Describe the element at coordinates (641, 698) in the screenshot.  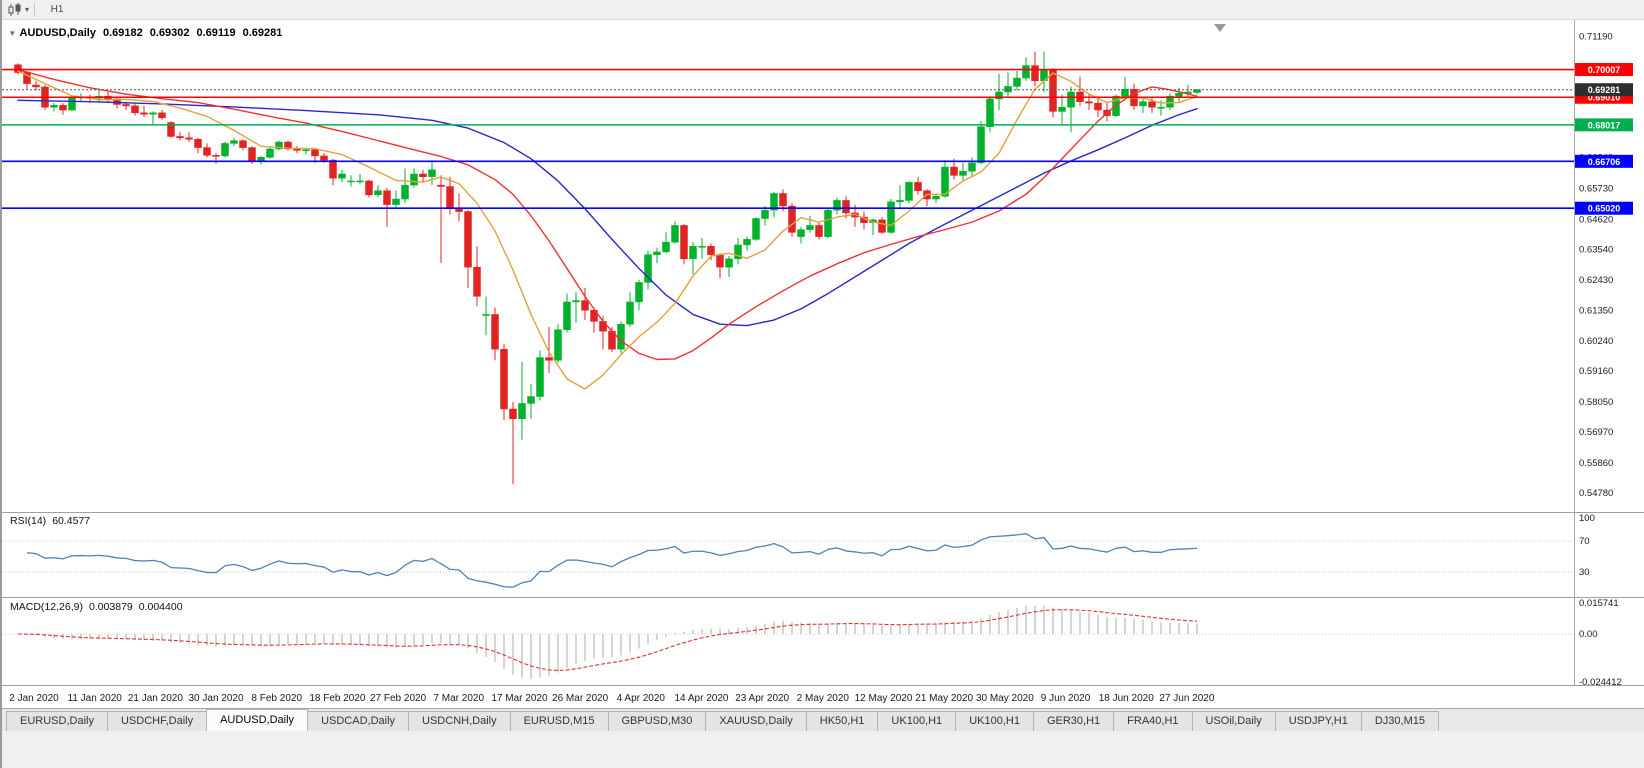
I see `svg-text: 4 Apr 2020` at that location.